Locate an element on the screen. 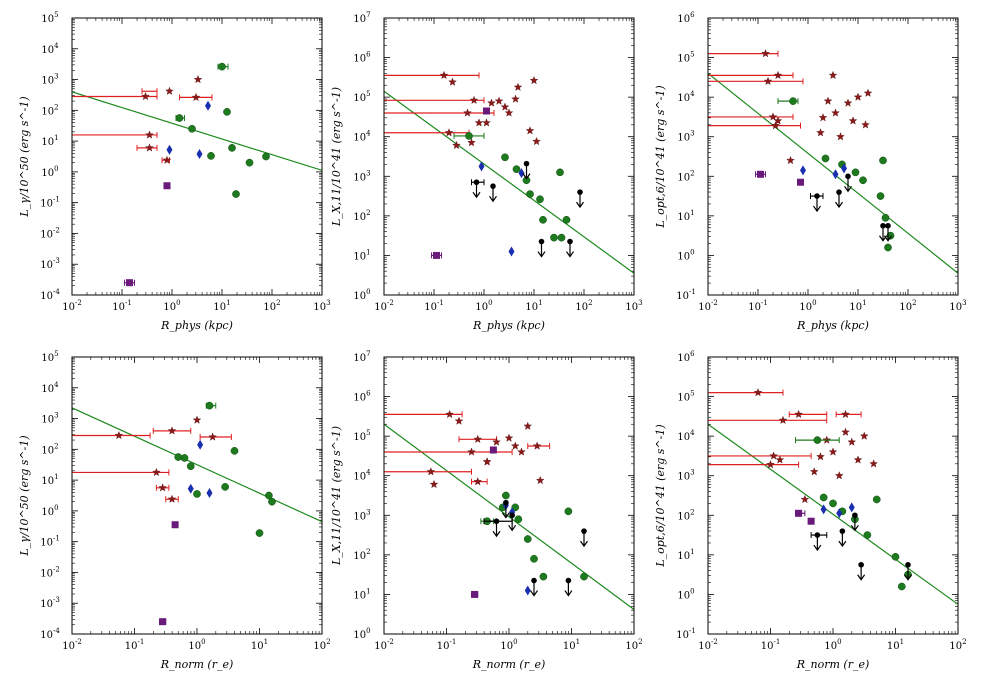 The width and height of the screenshot is (983, 684). plot-area is located at coordinates (197, 156).